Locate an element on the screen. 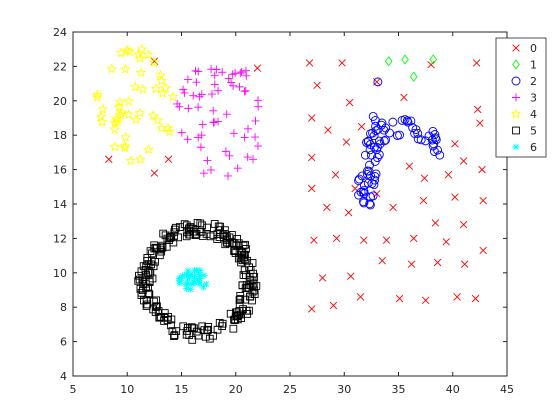  x-tick-label: 30 is located at coordinates (344, 389).